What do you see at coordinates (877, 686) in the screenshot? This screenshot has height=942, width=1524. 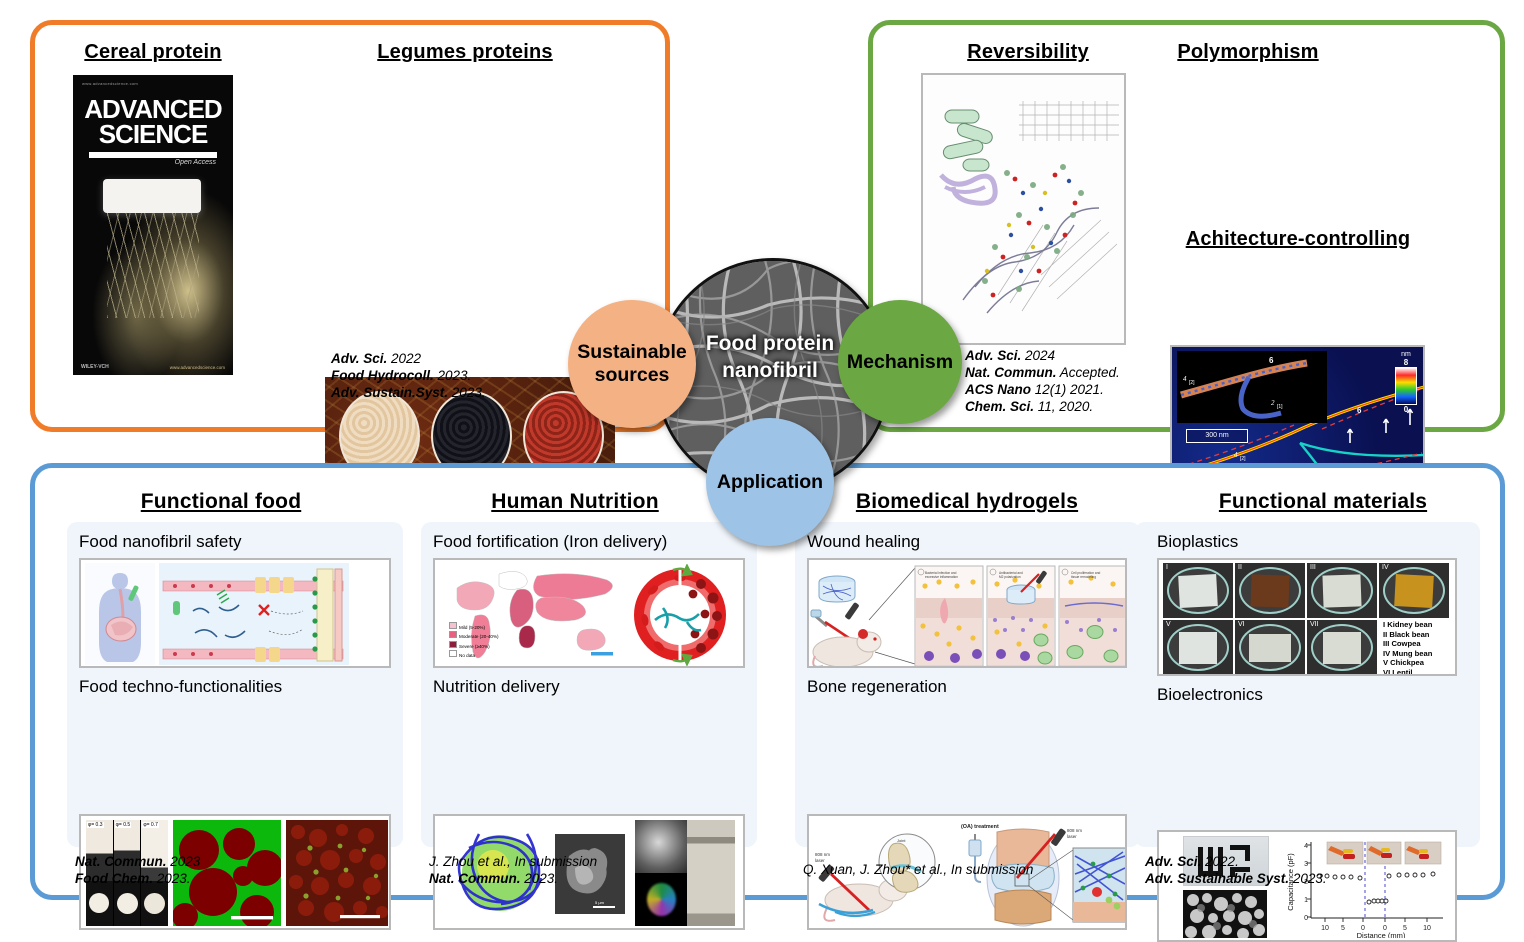 I see `caption-bone-regeneration: Bone regeneration` at bounding box center [877, 686].